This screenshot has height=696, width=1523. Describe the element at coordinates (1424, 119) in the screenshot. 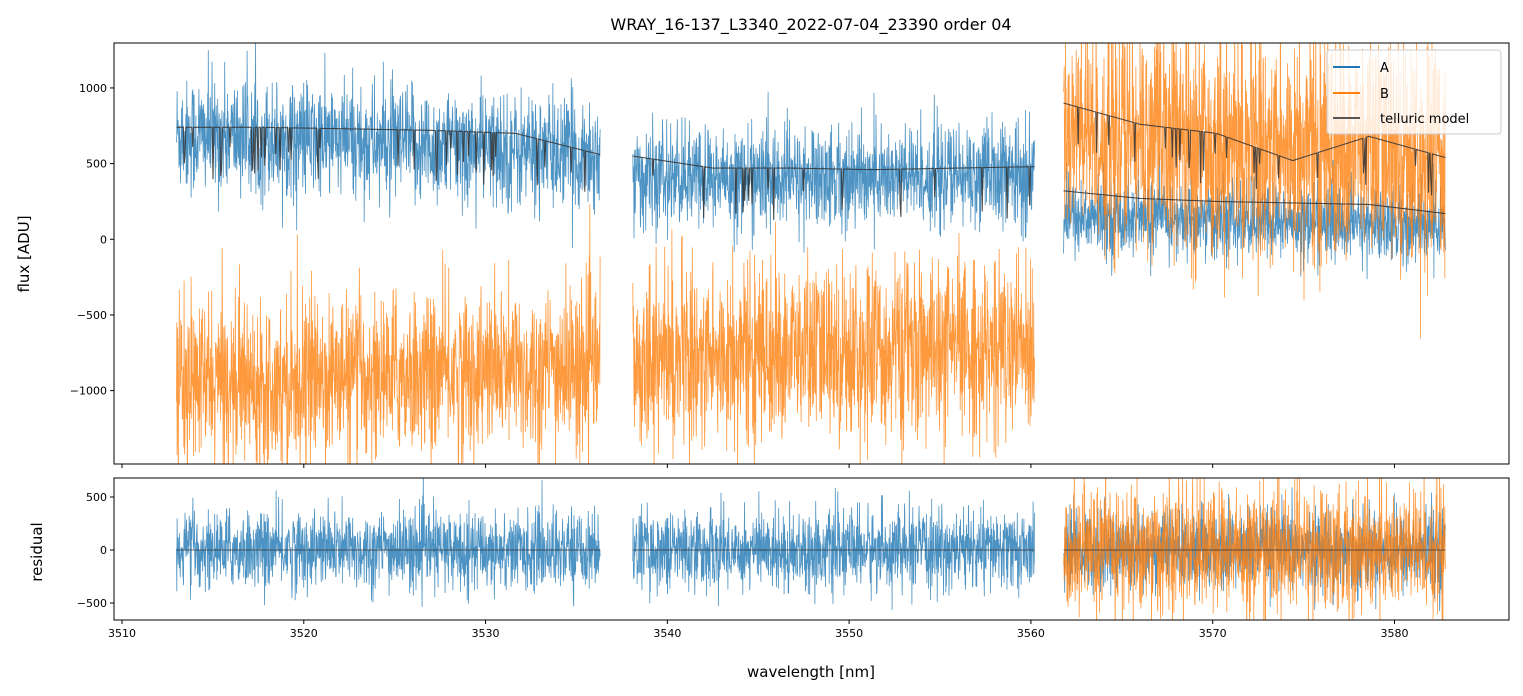

I see `legend-label-telluric: telluric model` at that location.